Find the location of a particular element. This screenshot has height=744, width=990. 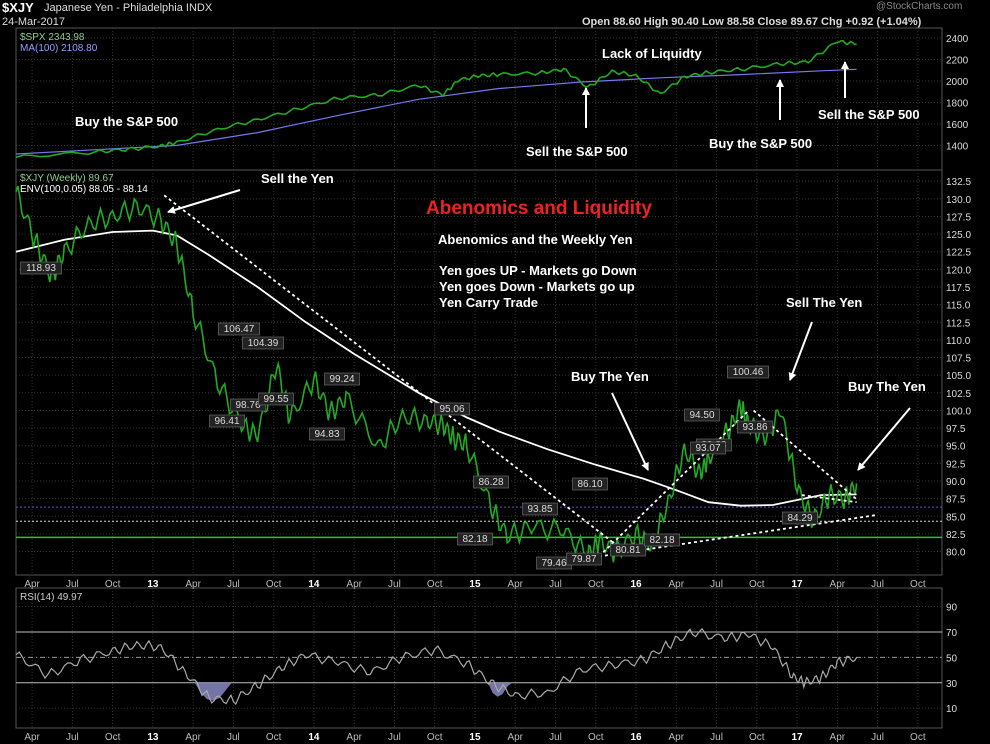

y-tick-label: 130.0 is located at coordinates (958, 200).